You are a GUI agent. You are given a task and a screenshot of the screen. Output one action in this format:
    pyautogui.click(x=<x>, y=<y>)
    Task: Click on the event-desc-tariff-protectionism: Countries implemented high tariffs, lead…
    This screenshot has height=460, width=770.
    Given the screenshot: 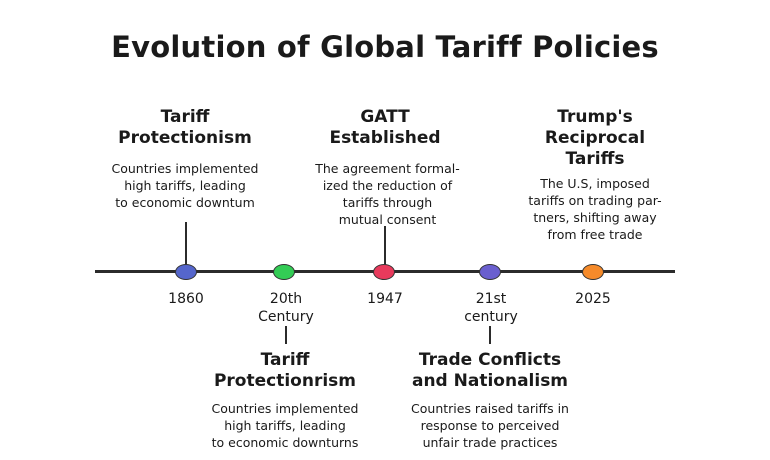 What is the action you would take?
    pyautogui.click(x=185, y=185)
    